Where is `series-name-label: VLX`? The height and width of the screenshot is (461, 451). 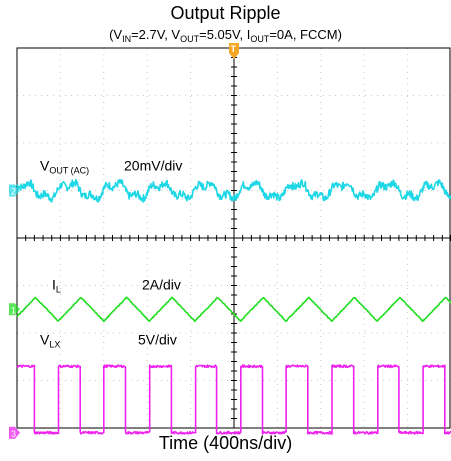
series-name-label: VLX is located at coordinates (50, 340).